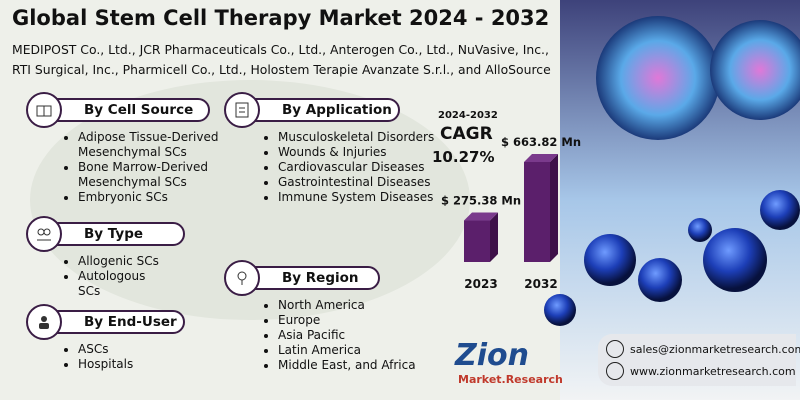 This screenshot has width=800, height=400. What do you see at coordinates (368, 197) in the screenshot?
I see `segment-item: Immune System Diseases` at bounding box center [368, 197].